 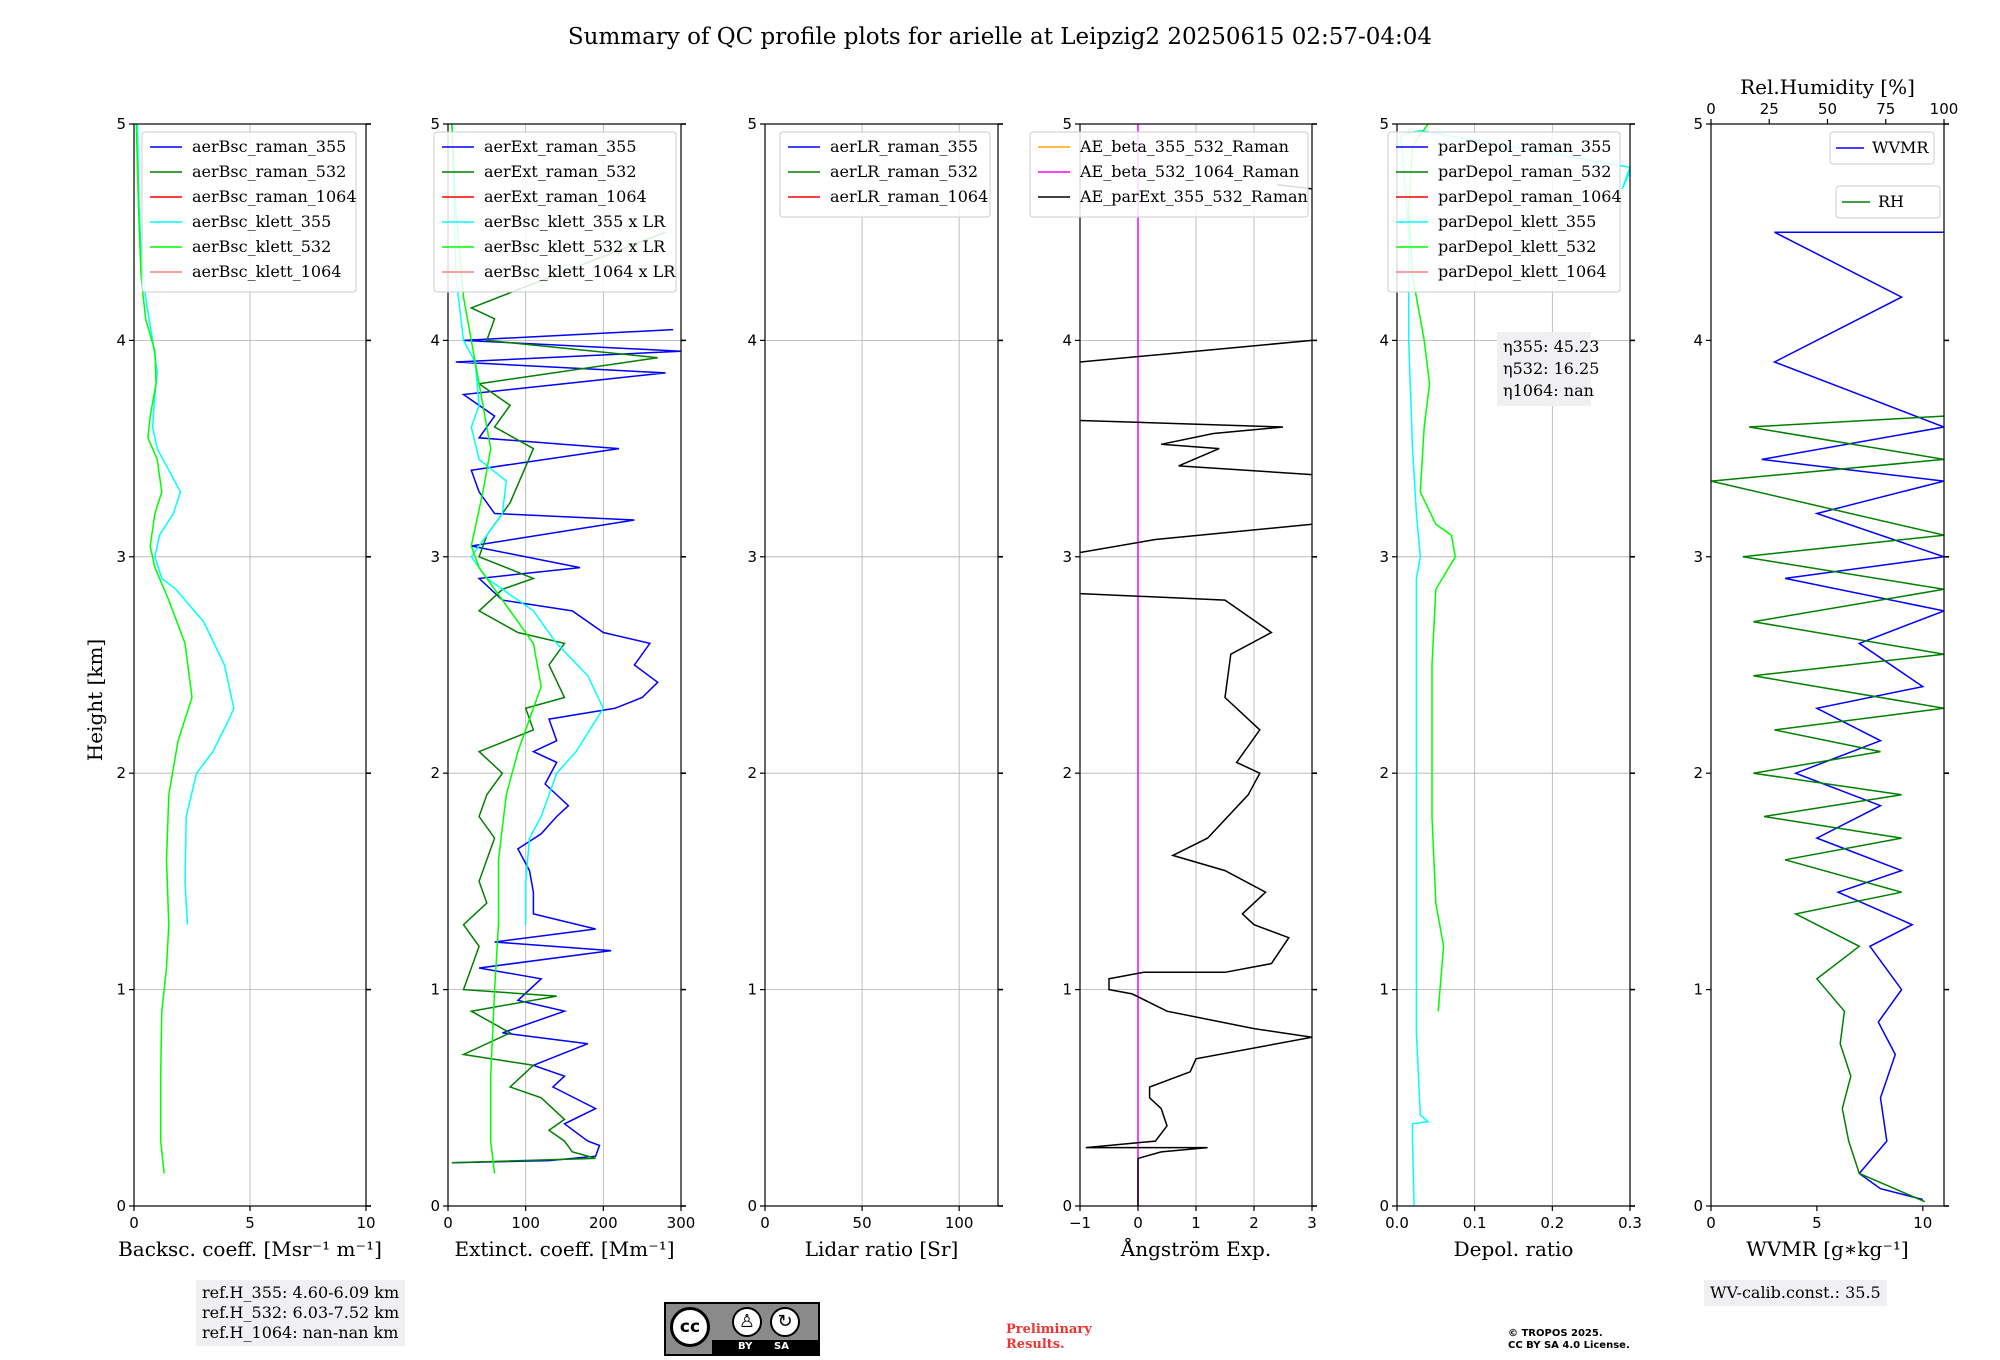 I want to click on by-label: BY, so click(x=745, y=1346).